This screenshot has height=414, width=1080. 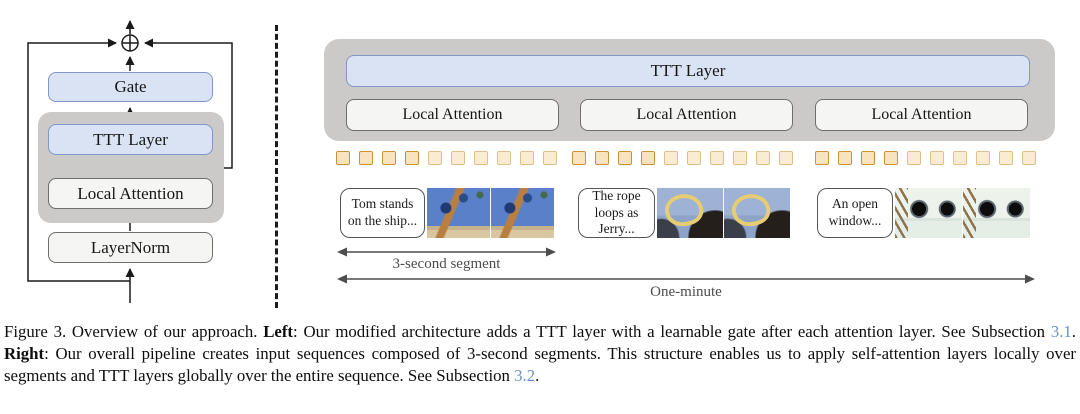 I want to click on gate-box: Gate, so click(x=130, y=87).